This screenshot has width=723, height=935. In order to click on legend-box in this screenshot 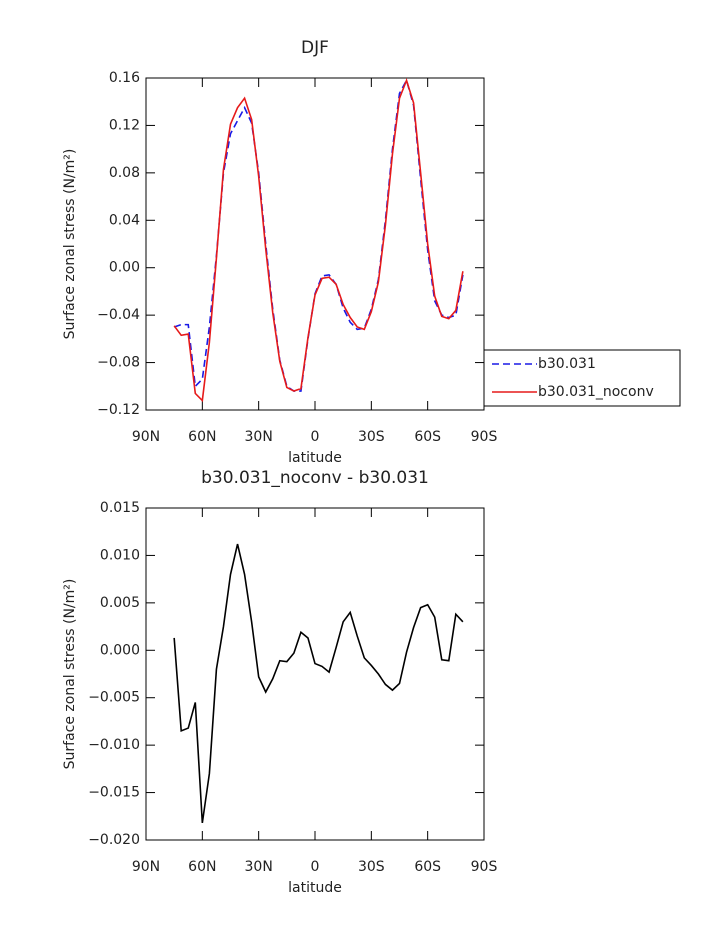, I will do `click(582, 378)`.